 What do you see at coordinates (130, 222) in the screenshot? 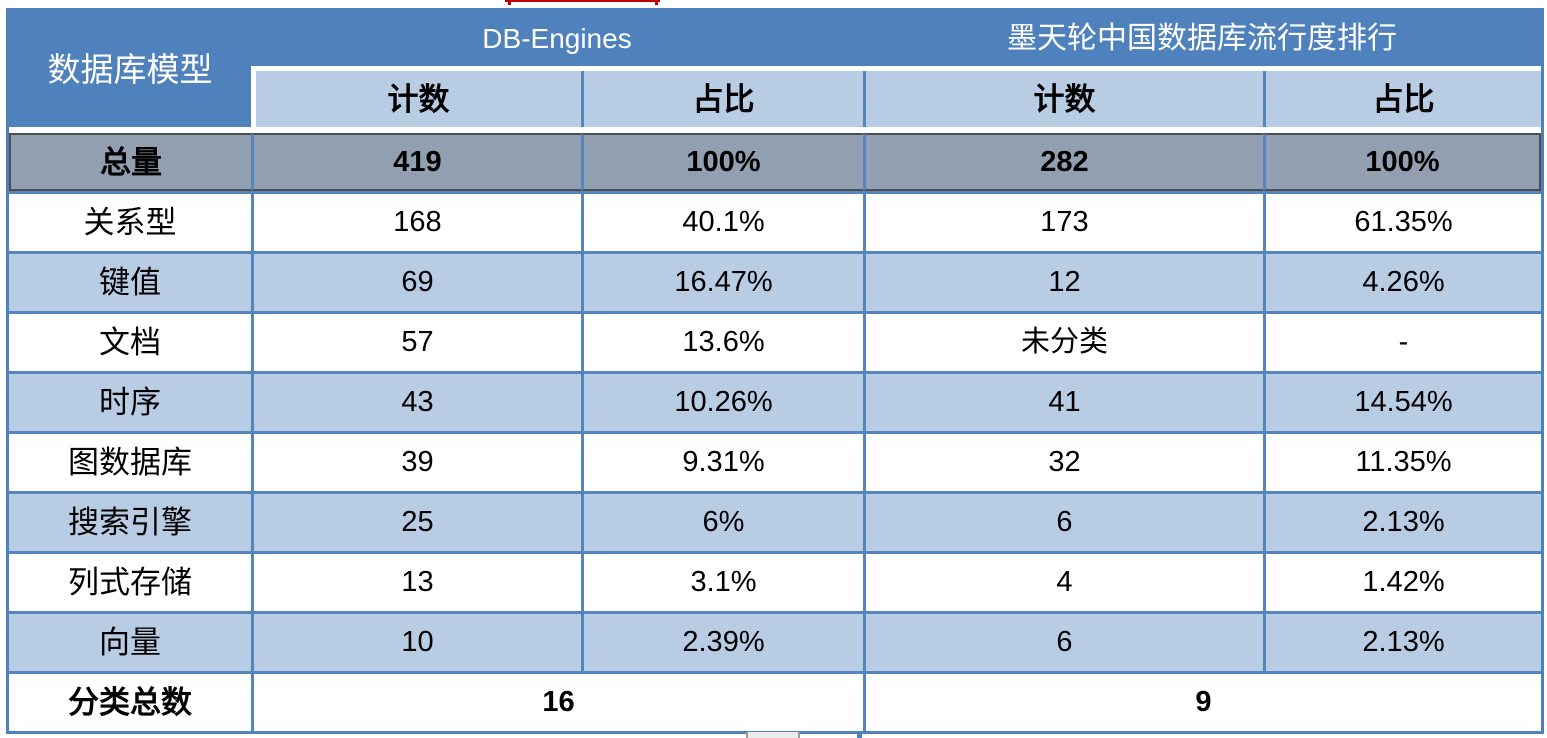
I see `row-label-relational: 关系型` at bounding box center [130, 222].